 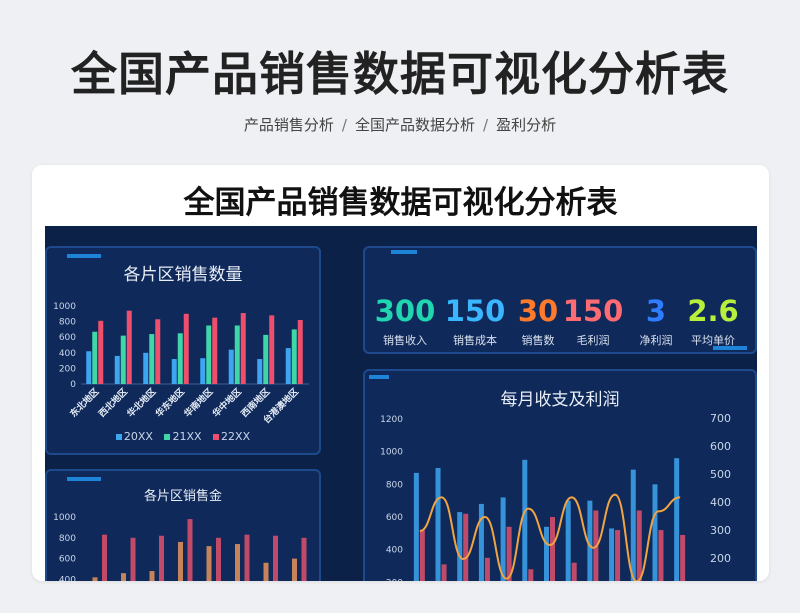 What do you see at coordinates (720, 418) in the screenshot?
I see `y-right-tick-label: 700` at bounding box center [720, 418].